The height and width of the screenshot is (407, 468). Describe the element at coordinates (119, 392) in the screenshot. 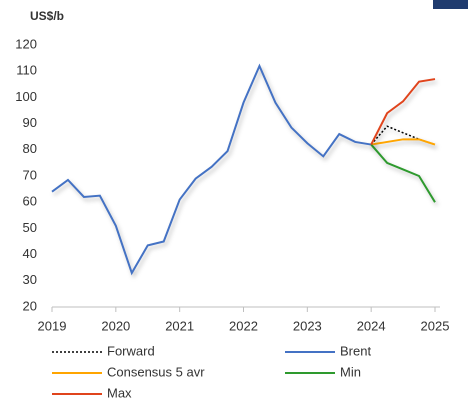

I see `legend-label: Max` at that location.